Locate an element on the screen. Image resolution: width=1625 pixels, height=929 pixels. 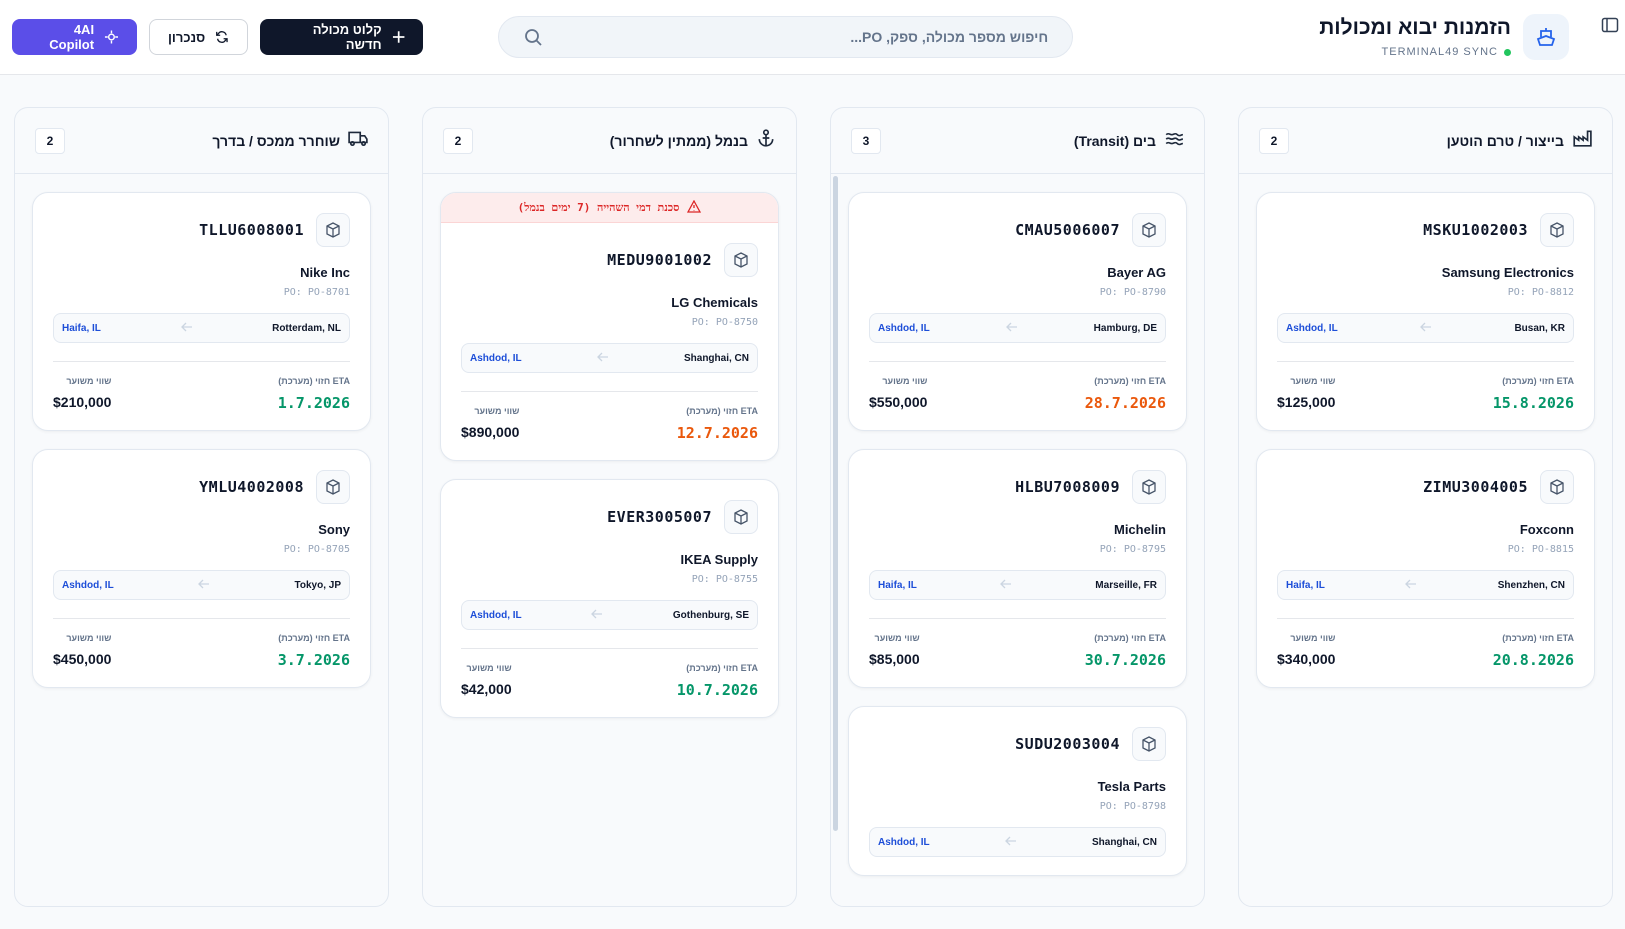
estimated-value: $125,000 is located at coordinates (1306, 402).